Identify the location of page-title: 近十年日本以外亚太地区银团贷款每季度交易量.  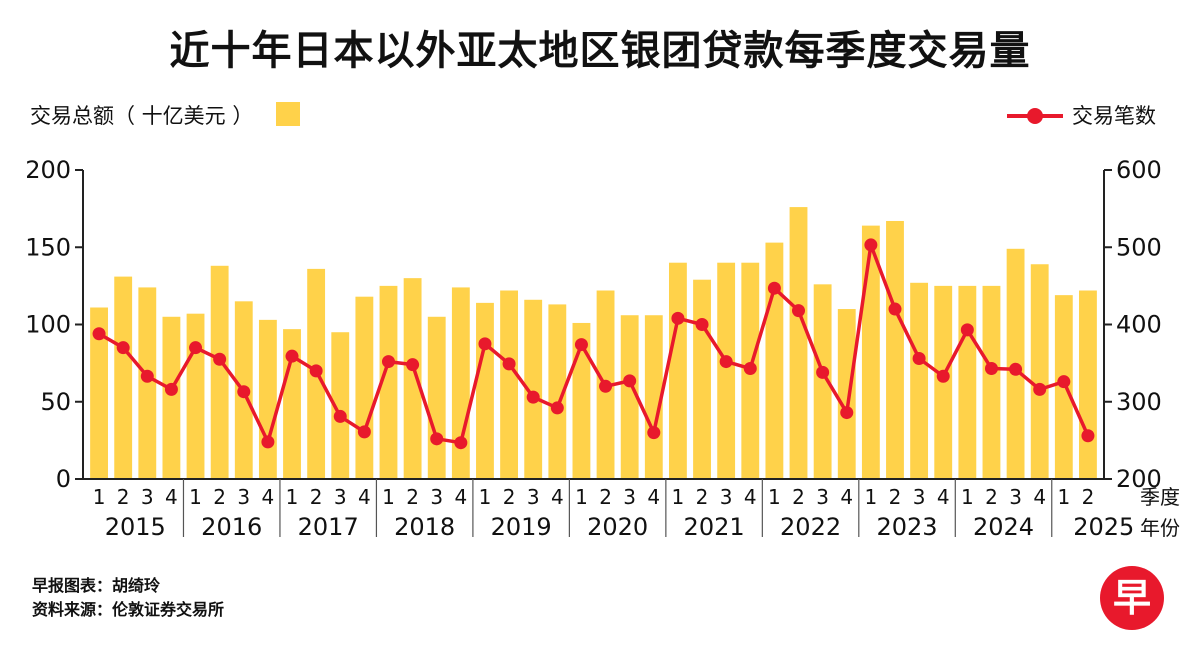
(600, 51).